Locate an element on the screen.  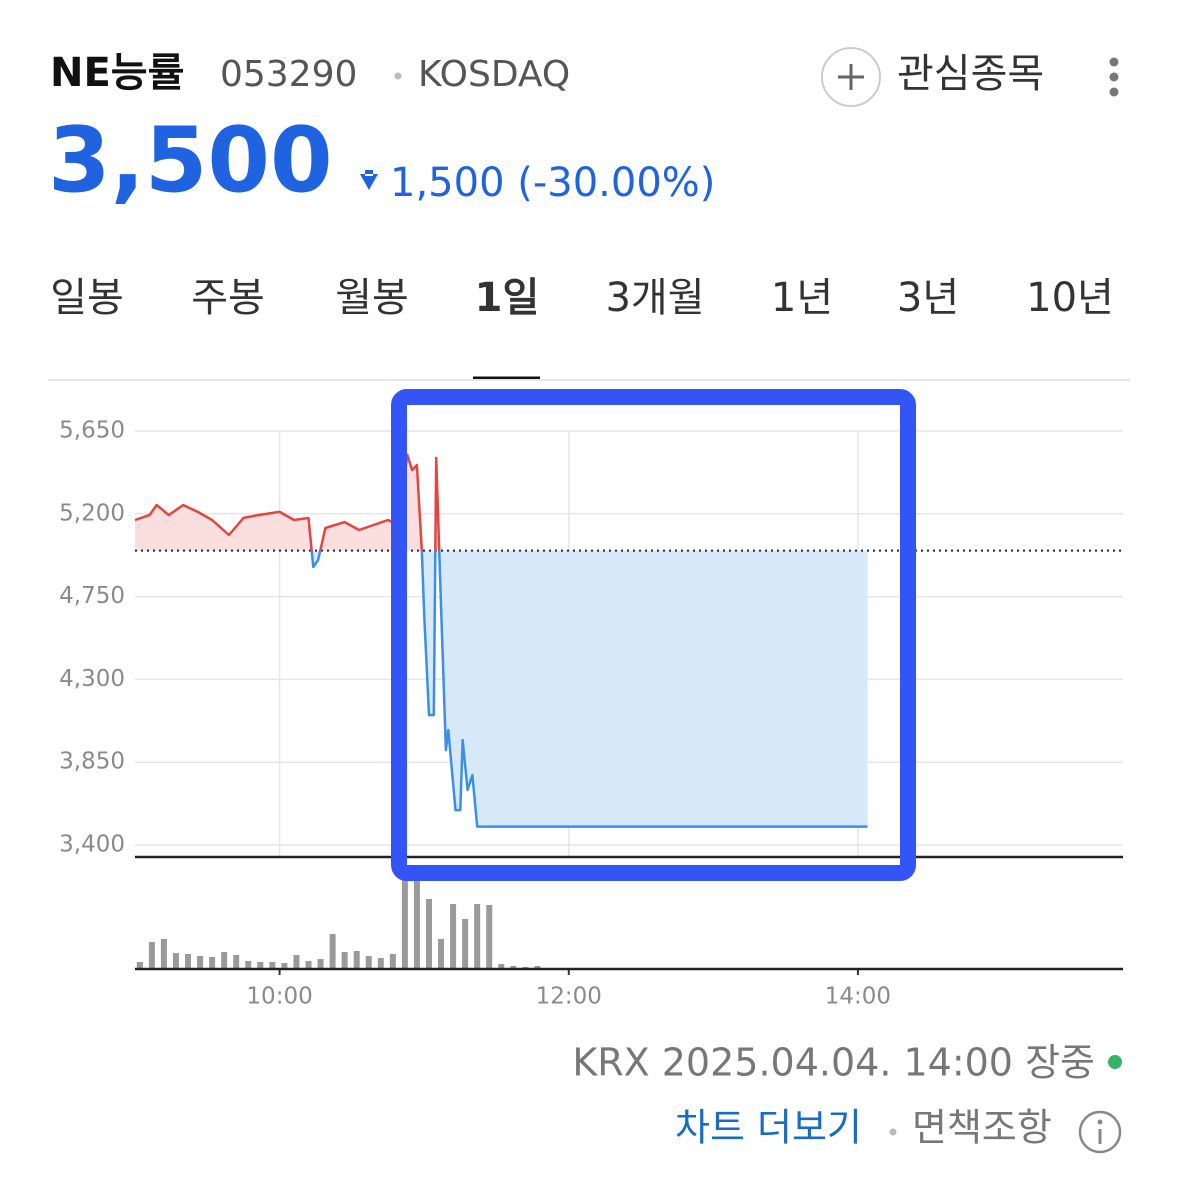
watch-button: 관심종목 is located at coordinates (932, 77).